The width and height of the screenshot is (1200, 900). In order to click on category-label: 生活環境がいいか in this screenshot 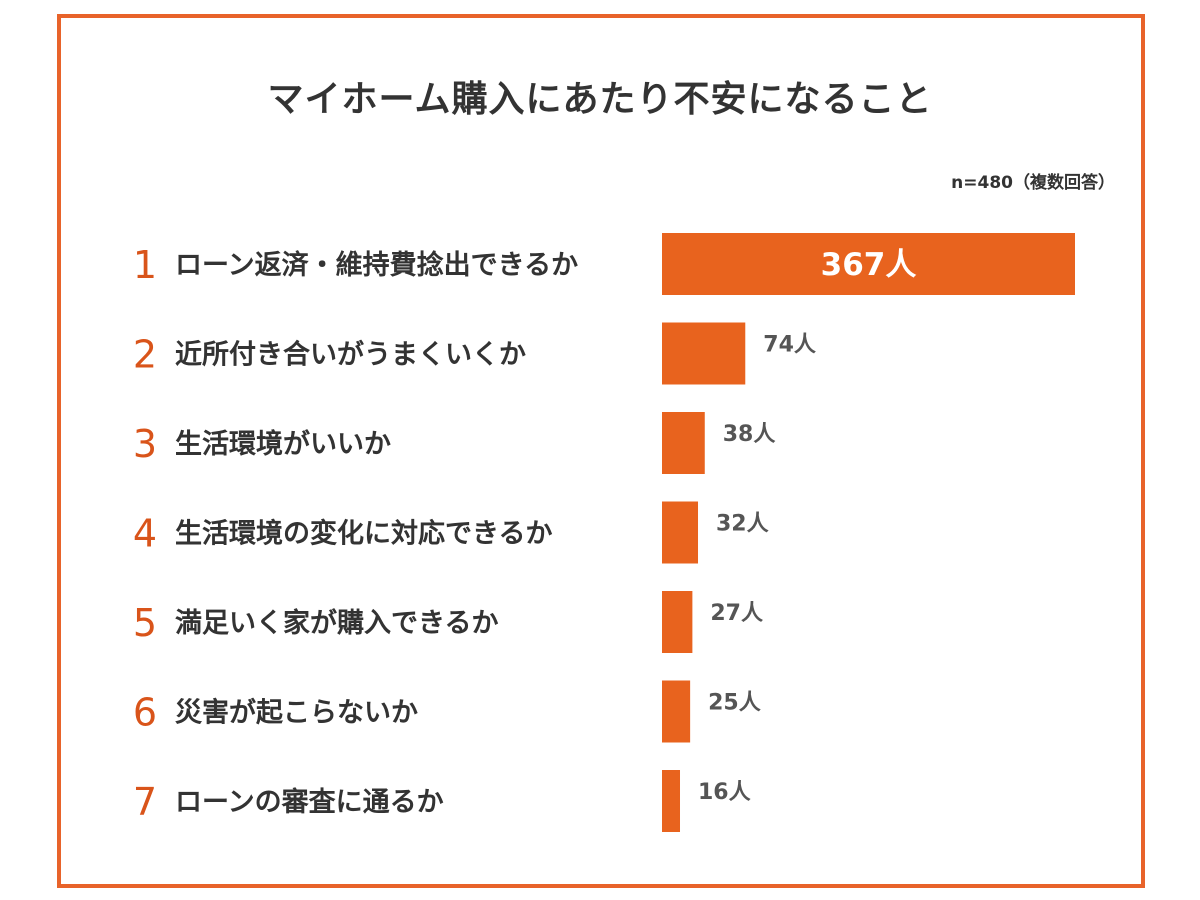, I will do `click(283, 444)`.